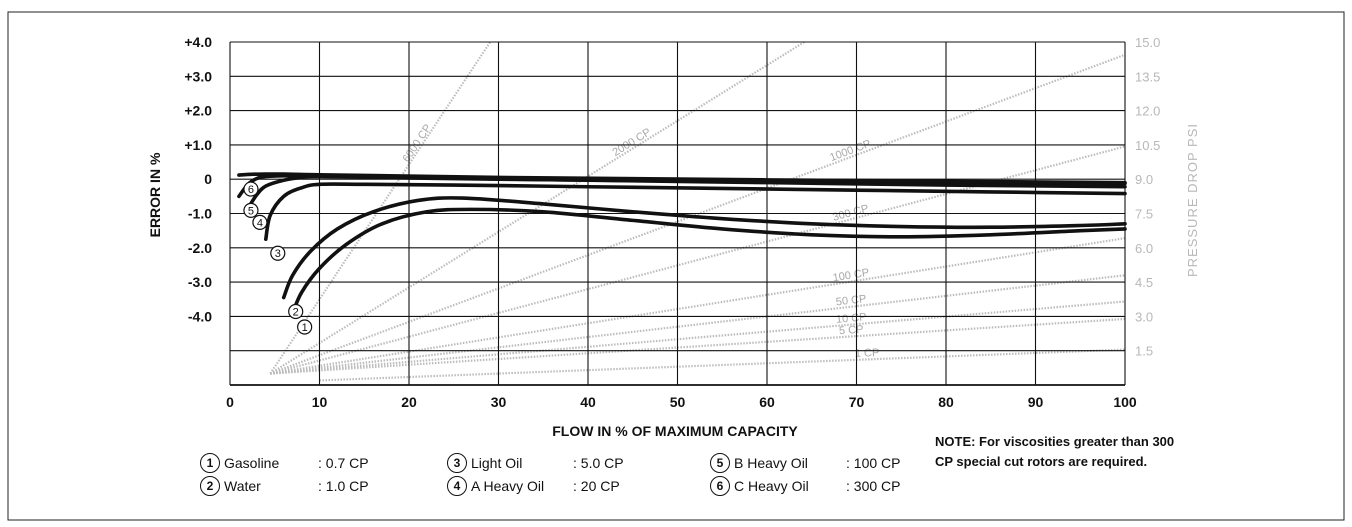 The width and height of the screenshot is (1352, 527). Describe the element at coordinates (155, 194) in the screenshot. I see `y-axis-title: ERROR IN %` at that location.